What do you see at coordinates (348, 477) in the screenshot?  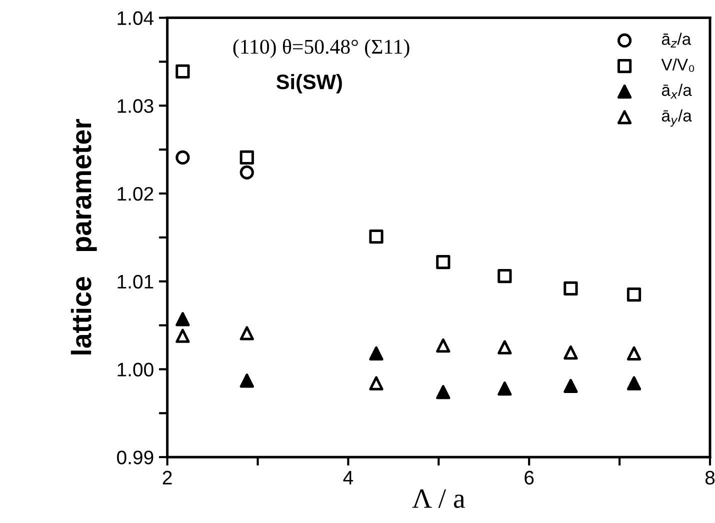 I see `x-tick-label: 4` at bounding box center [348, 477].